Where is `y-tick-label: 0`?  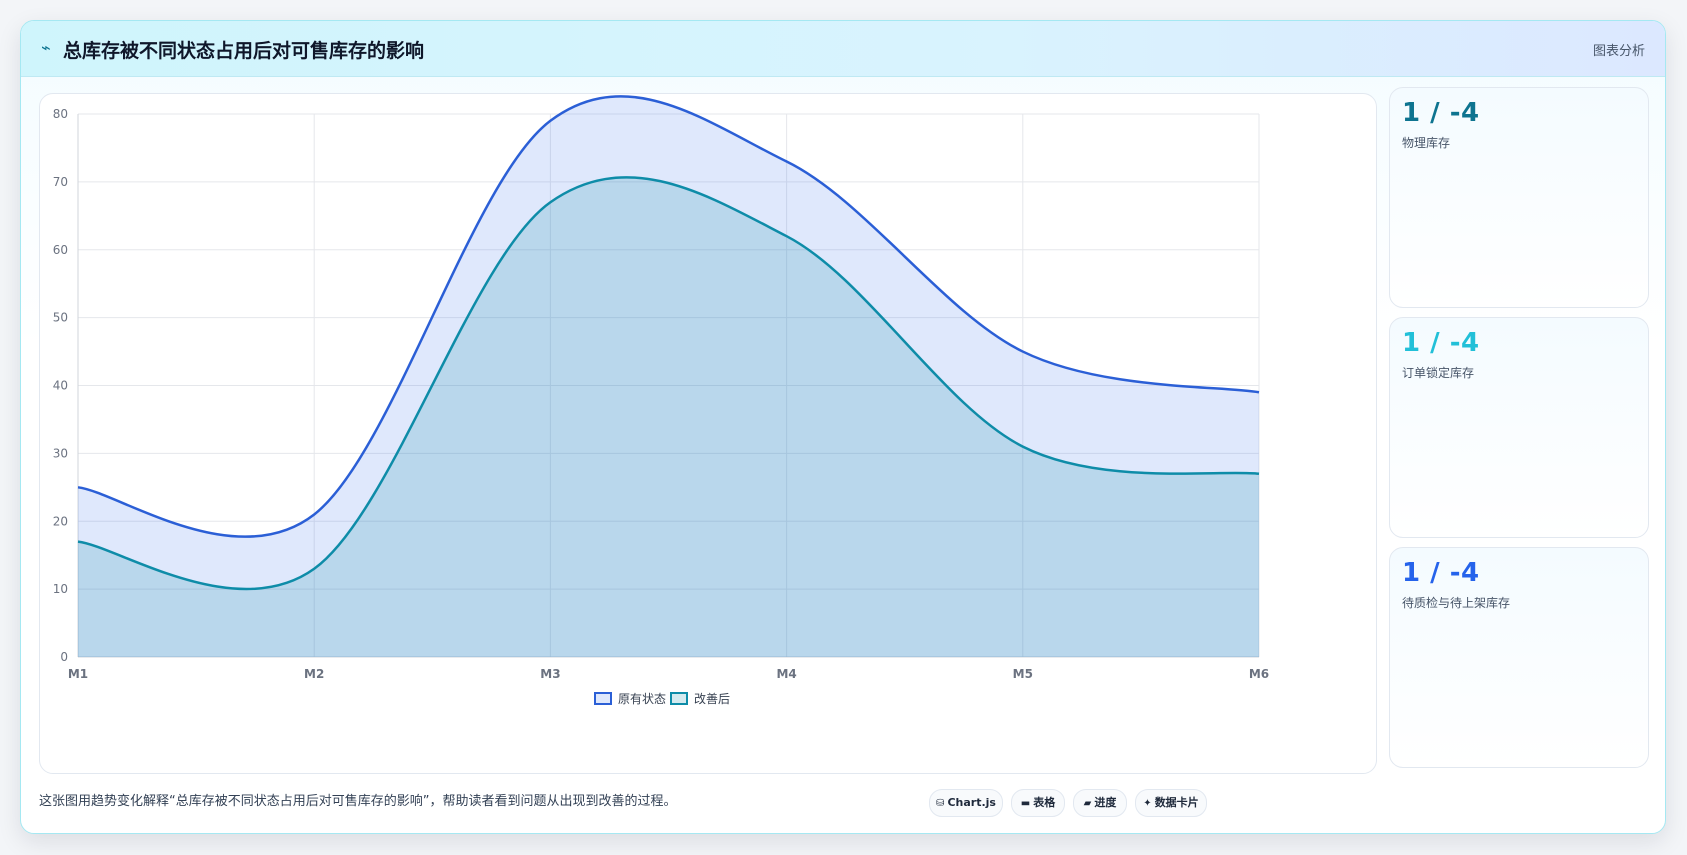
y-tick-label: 0 is located at coordinates (64, 657).